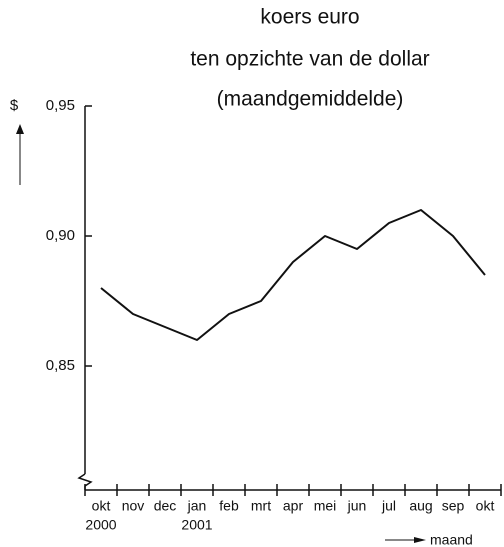  Describe the element at coordinates (453, 506) in the screenshot. I see `x-tick-label: sep` at that location.